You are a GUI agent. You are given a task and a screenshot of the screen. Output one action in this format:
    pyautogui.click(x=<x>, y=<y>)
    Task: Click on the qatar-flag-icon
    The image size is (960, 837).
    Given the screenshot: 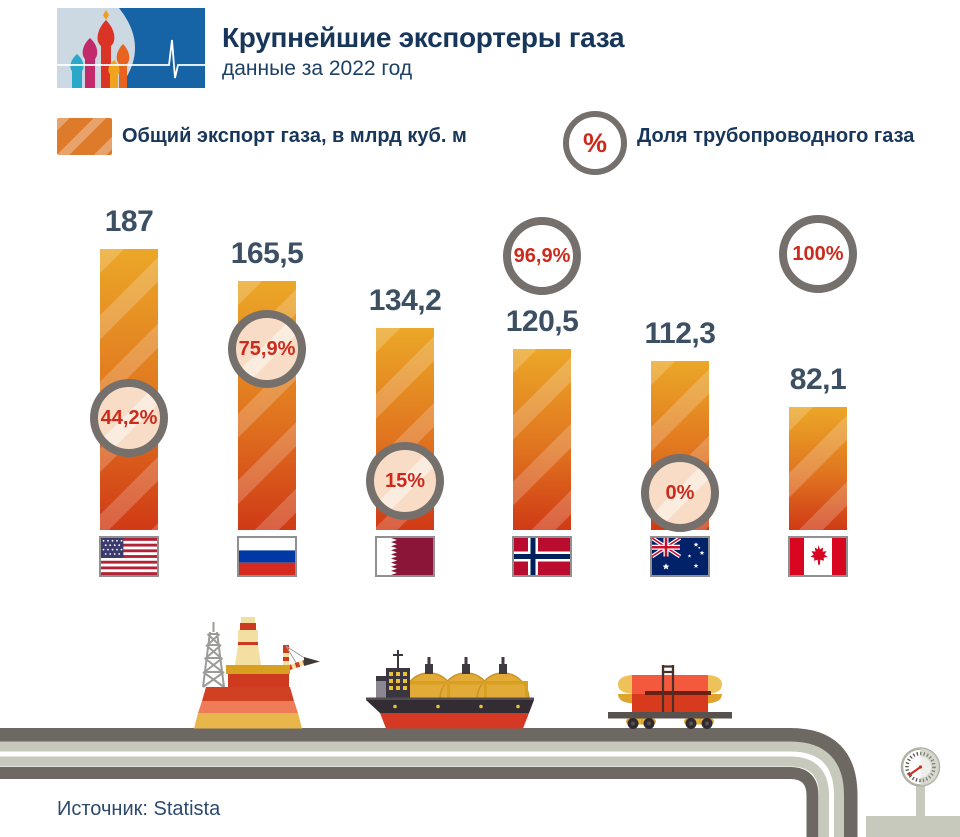 What is the action you would take?
    pyautogui.click(x=405, y=556)
    